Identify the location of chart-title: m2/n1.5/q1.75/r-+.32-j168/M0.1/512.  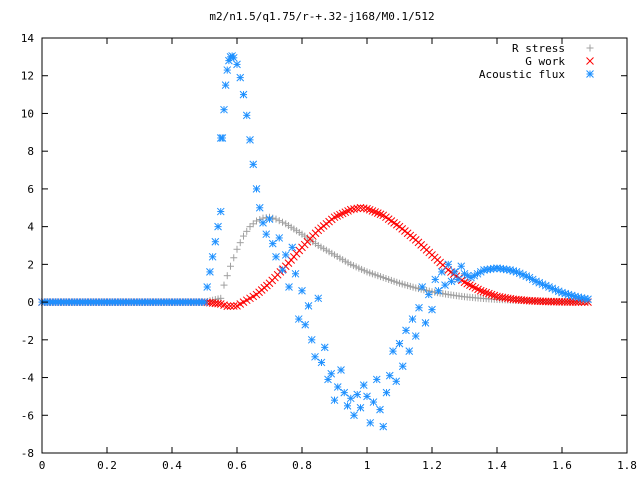
(321, 16).